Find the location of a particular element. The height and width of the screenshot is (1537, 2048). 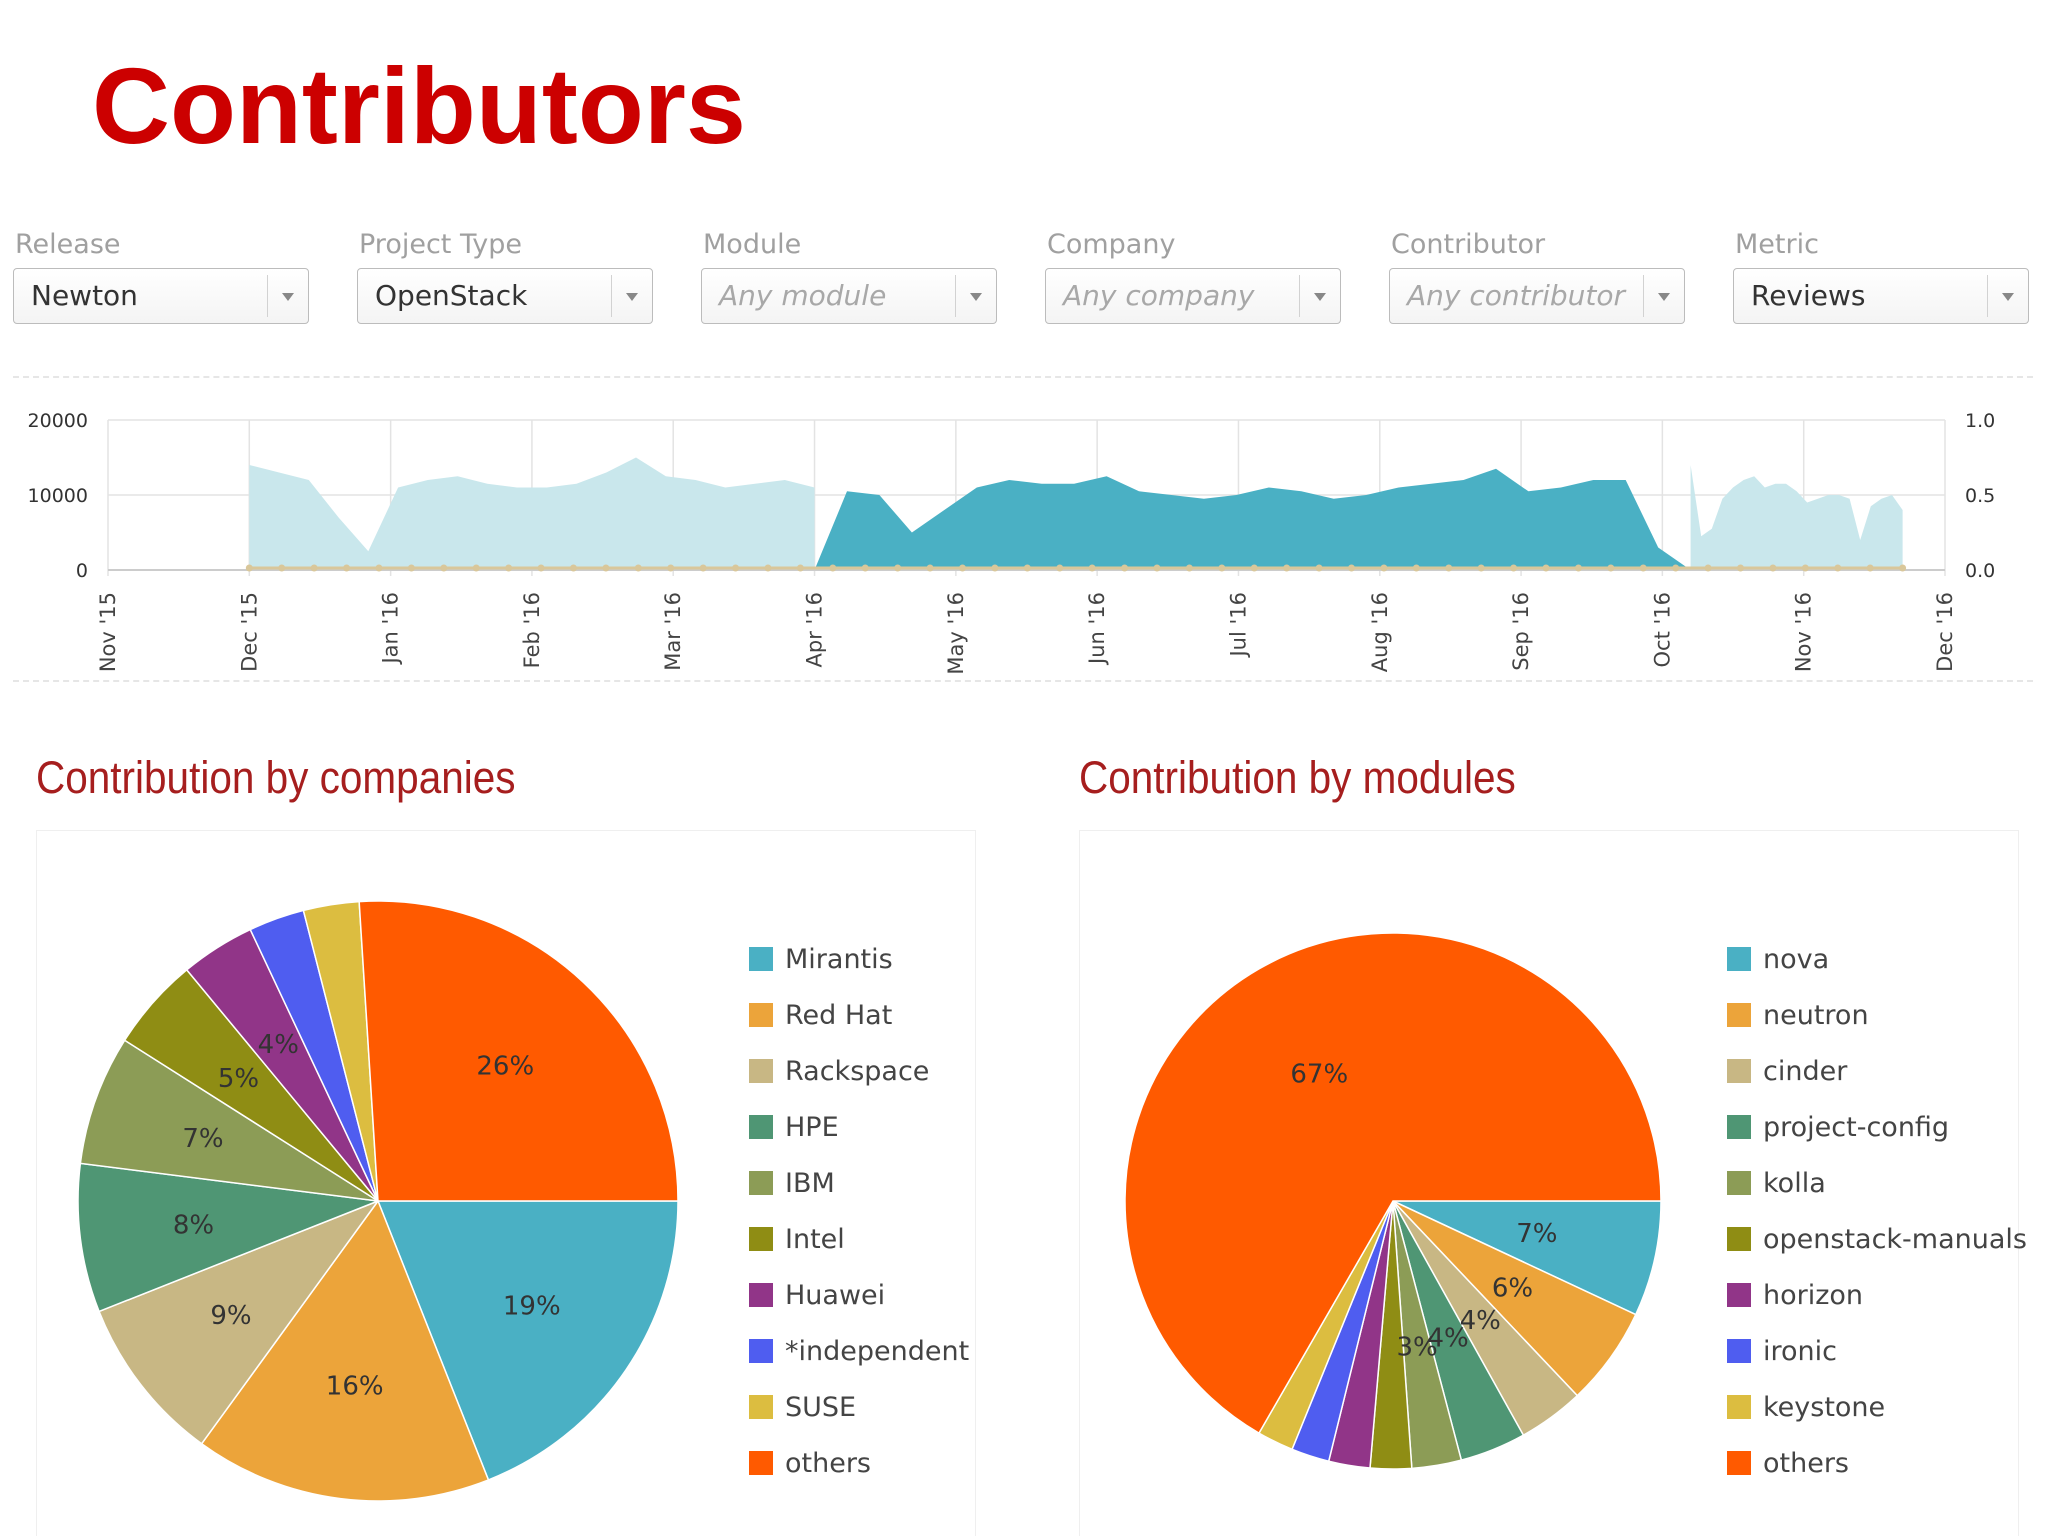

legend-item: IBM is located at coordinates (859, 1183).